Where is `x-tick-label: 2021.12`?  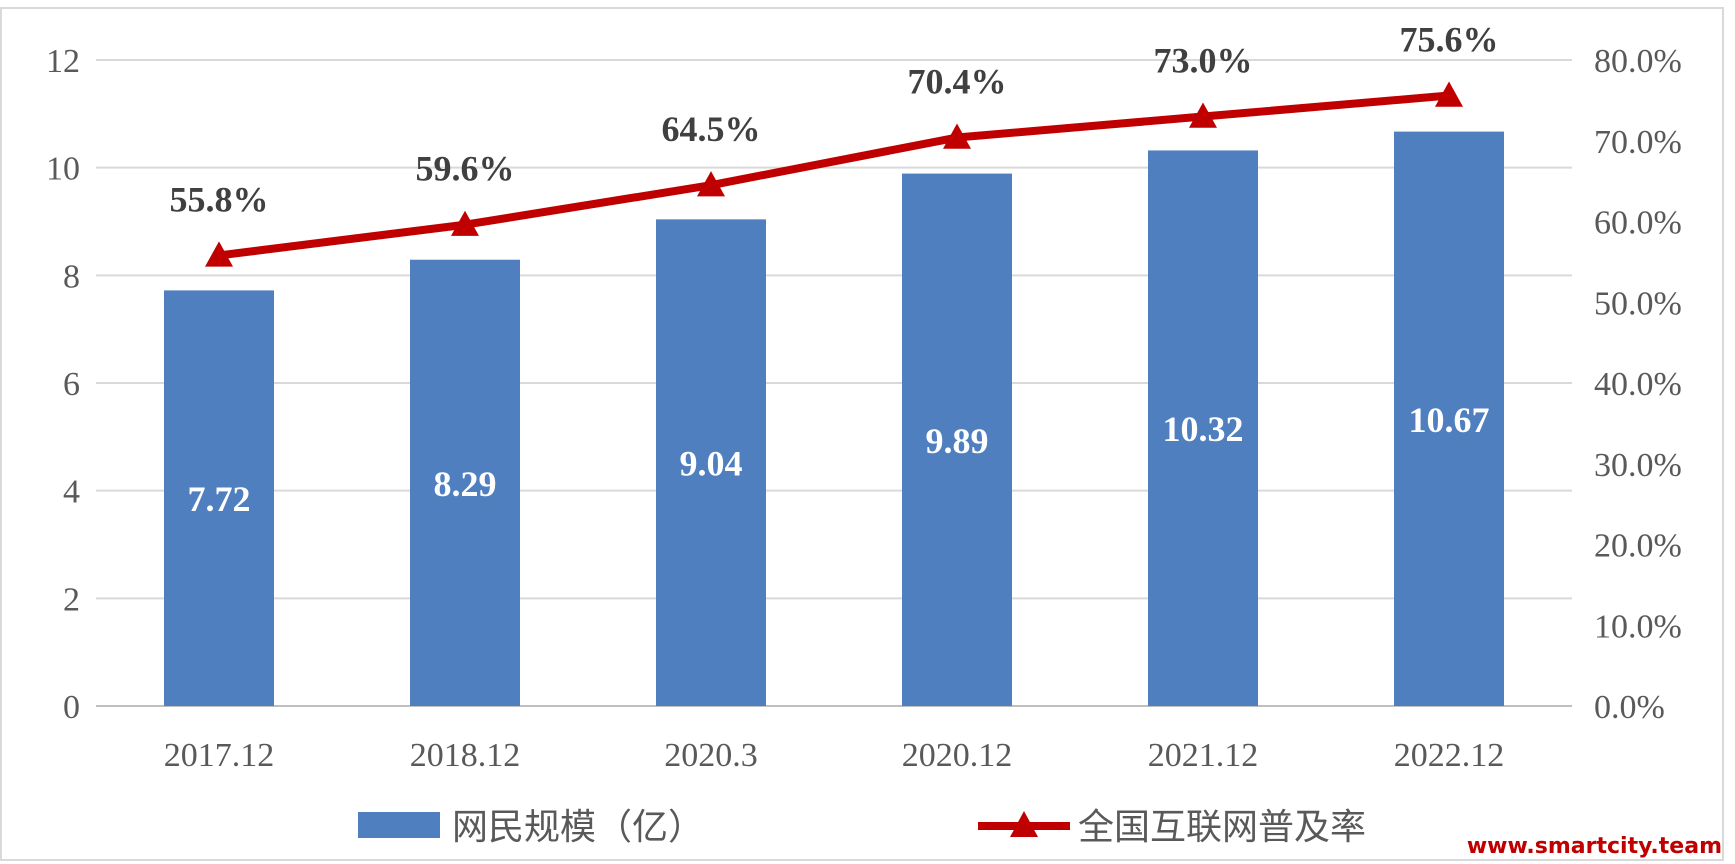
x-tick-label: 2021.12 is located at coordinates (1203, 755).